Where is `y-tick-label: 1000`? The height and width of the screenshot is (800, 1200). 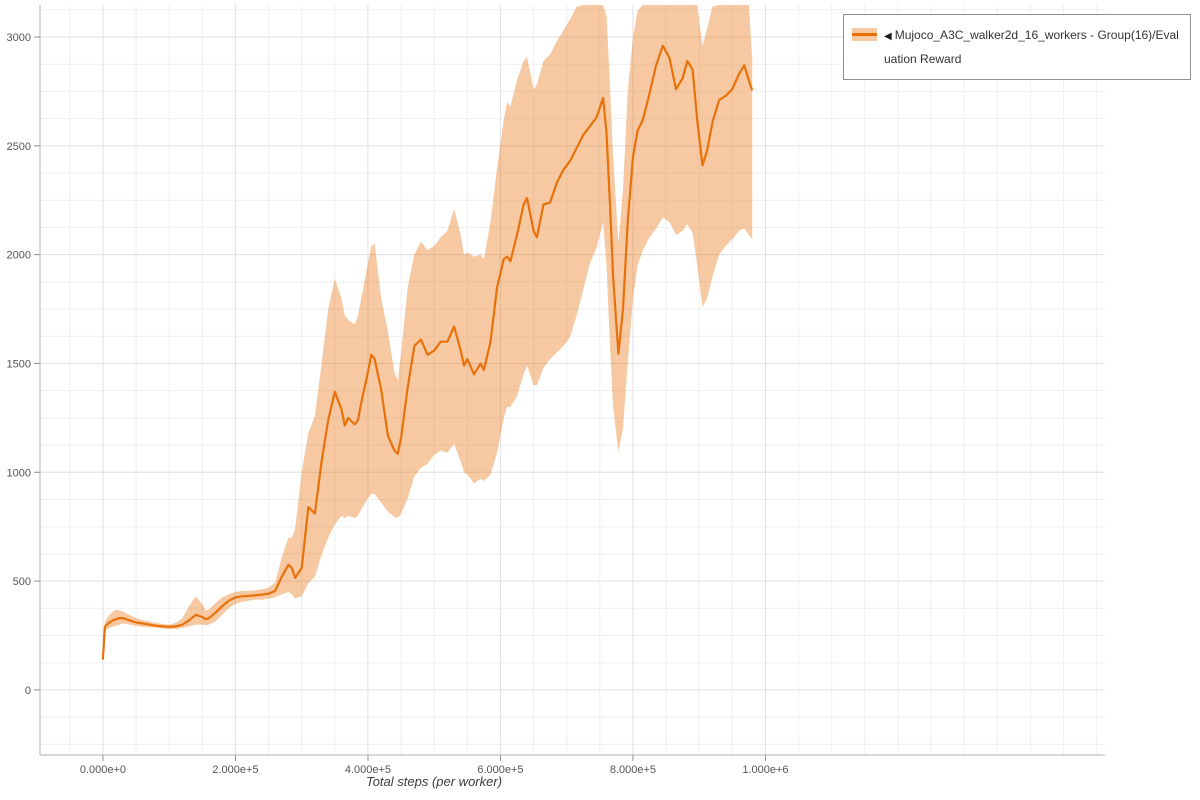 y-tick-label: 1000 is located at coordinates (19, 473).